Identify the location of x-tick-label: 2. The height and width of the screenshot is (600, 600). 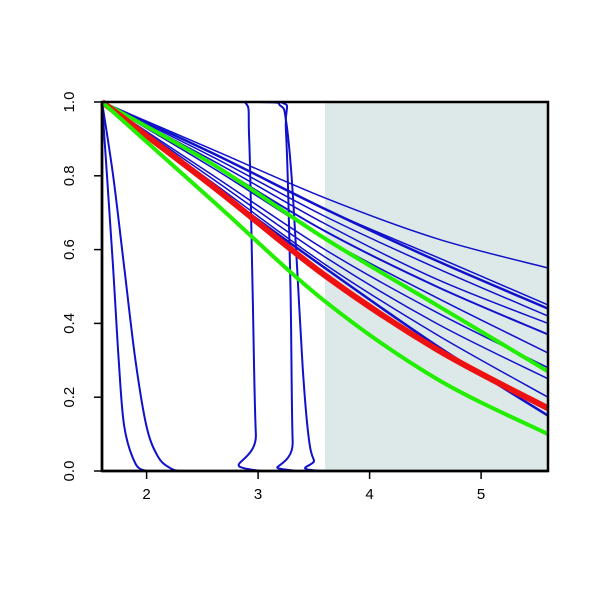
(146, 494).